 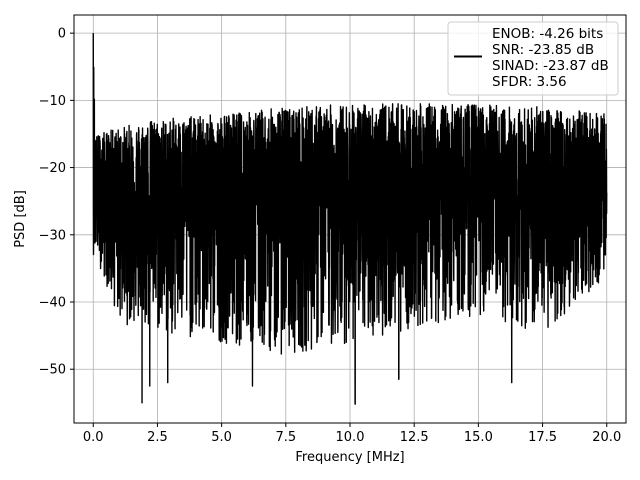 What do you see at coordinates (52, 101) in the screenshot?
I see `y-tick-label: −10` at bounding box center [52, 101].